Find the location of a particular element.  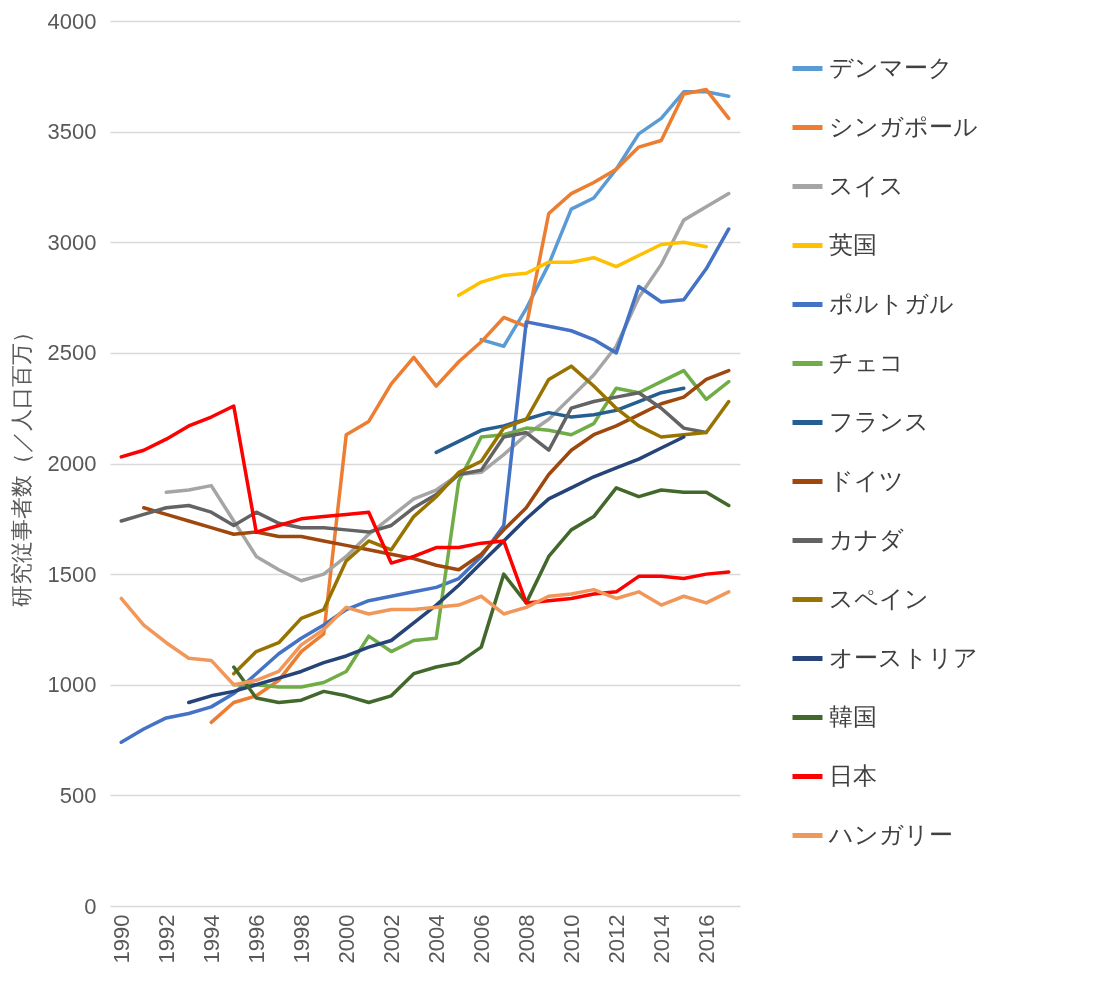

x-tick-label: 1998 is located at coordinates (301, 939).